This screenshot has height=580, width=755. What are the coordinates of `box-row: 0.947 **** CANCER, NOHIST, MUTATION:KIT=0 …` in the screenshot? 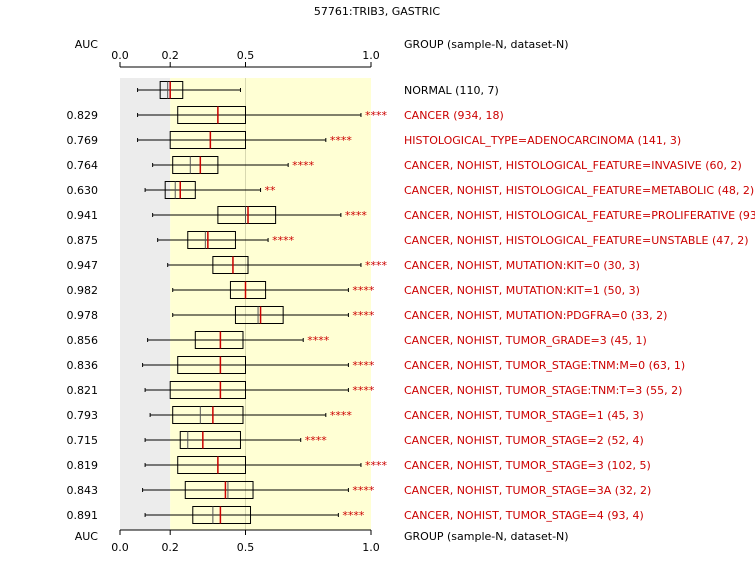 It's located at (353, 265).